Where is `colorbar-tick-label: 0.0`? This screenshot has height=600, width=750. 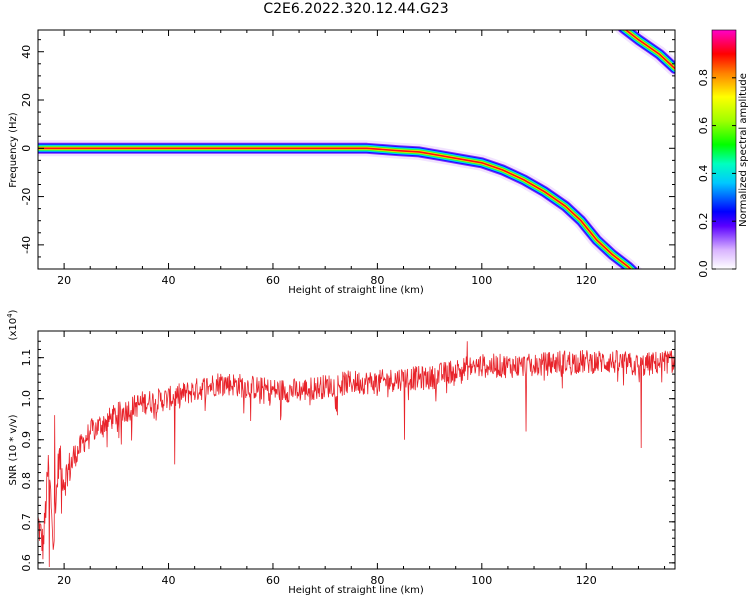 colorbar-tick-label: 0.0 is located at coordinates (703, 269).